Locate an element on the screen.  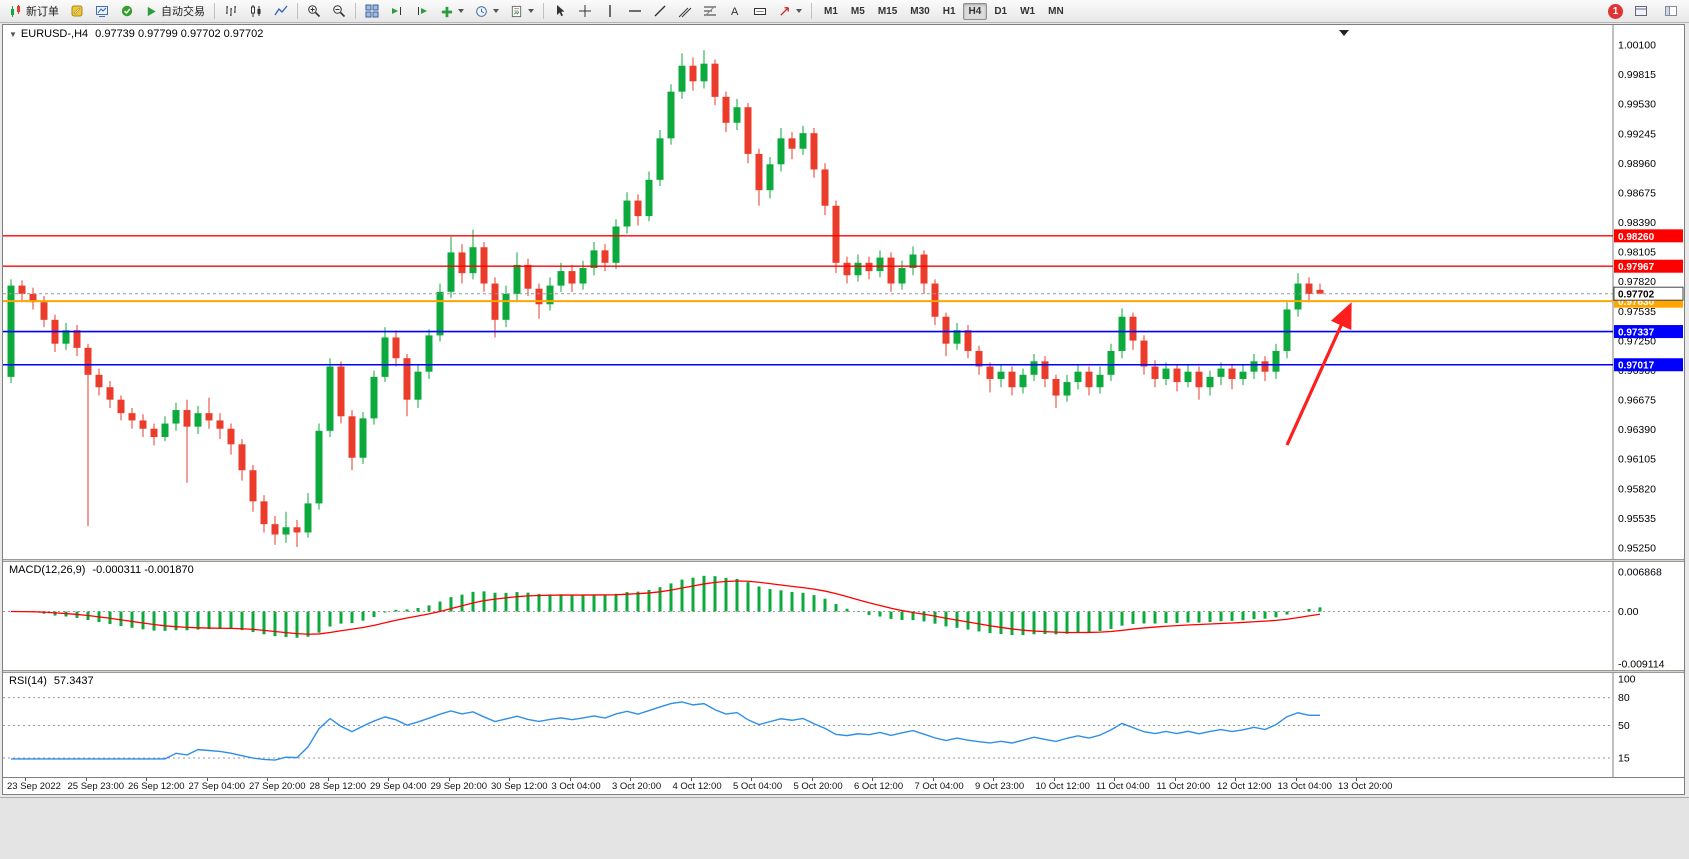
macd-pane-canvas: 0.006868 0.00 -0.009114 is located at coordinates (843, 616).